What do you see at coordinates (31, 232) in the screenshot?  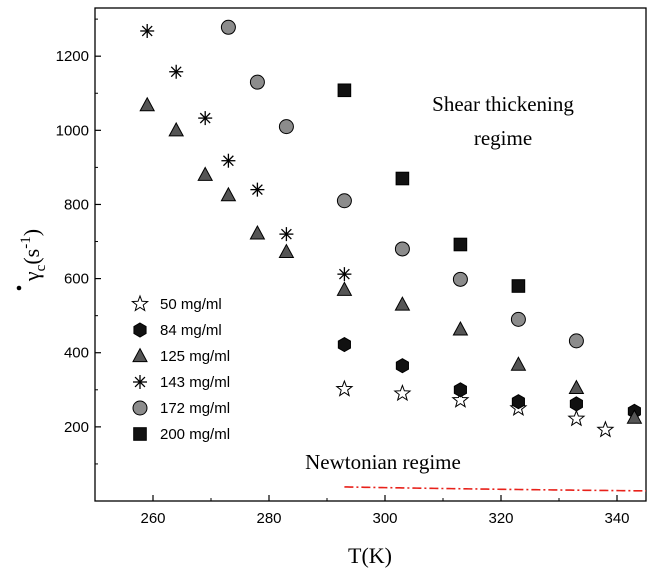 I see `y-axis-unit-close: )` at bounding box center [31, 232].